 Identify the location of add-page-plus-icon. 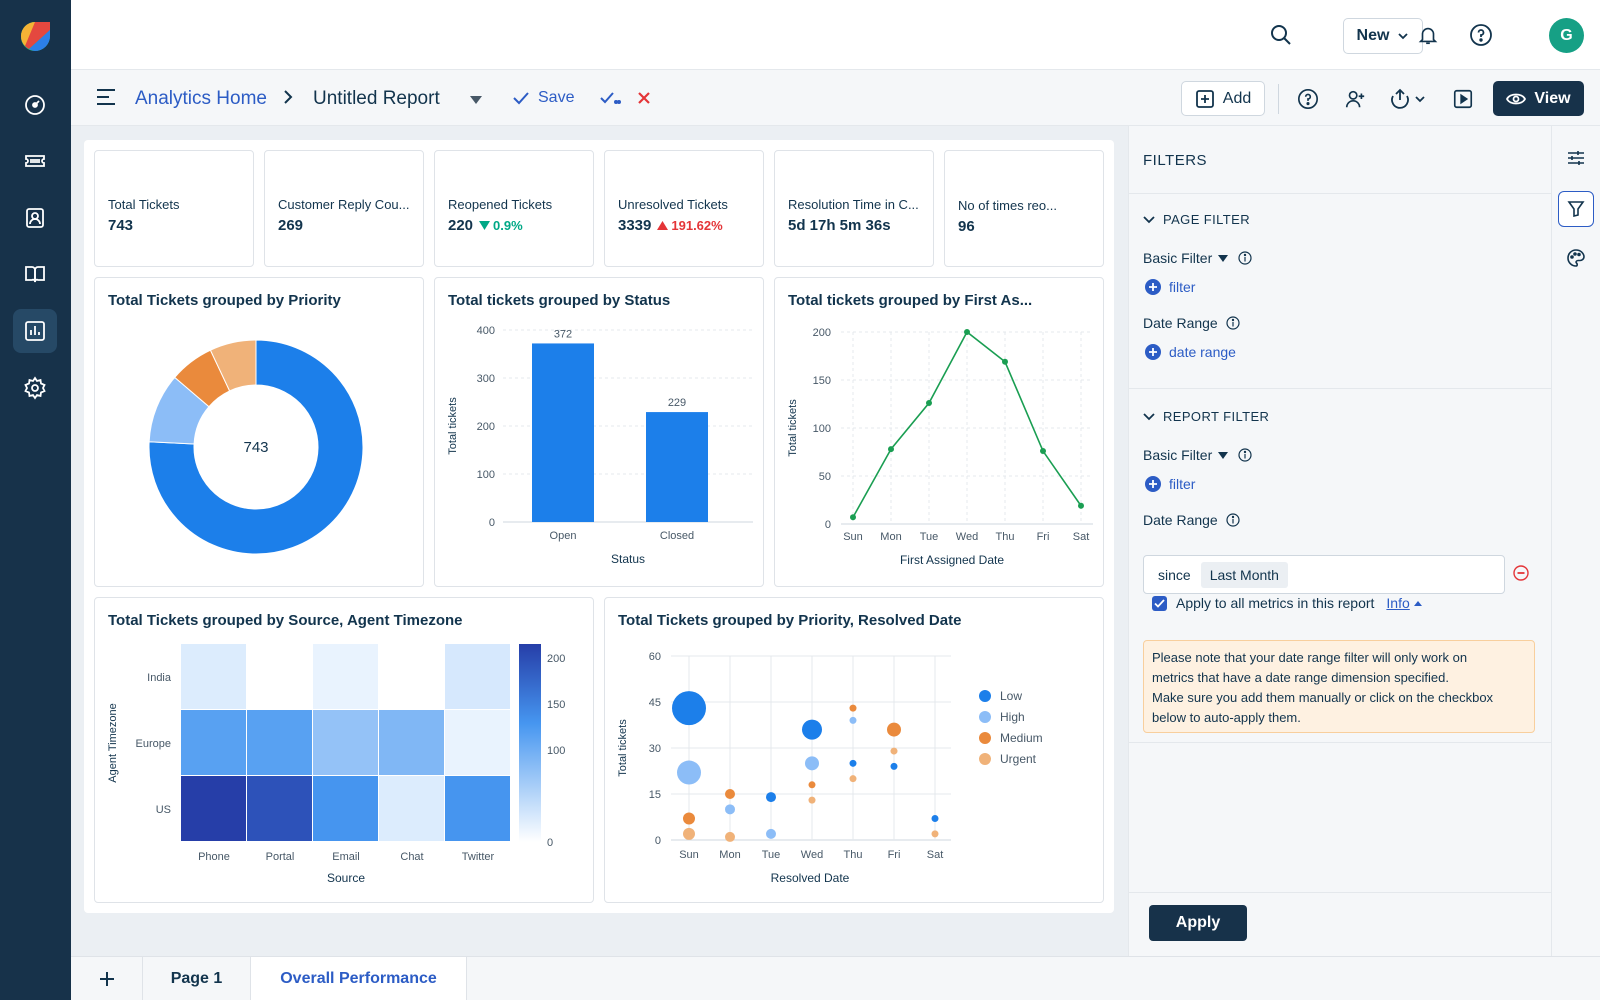
(107, 978).